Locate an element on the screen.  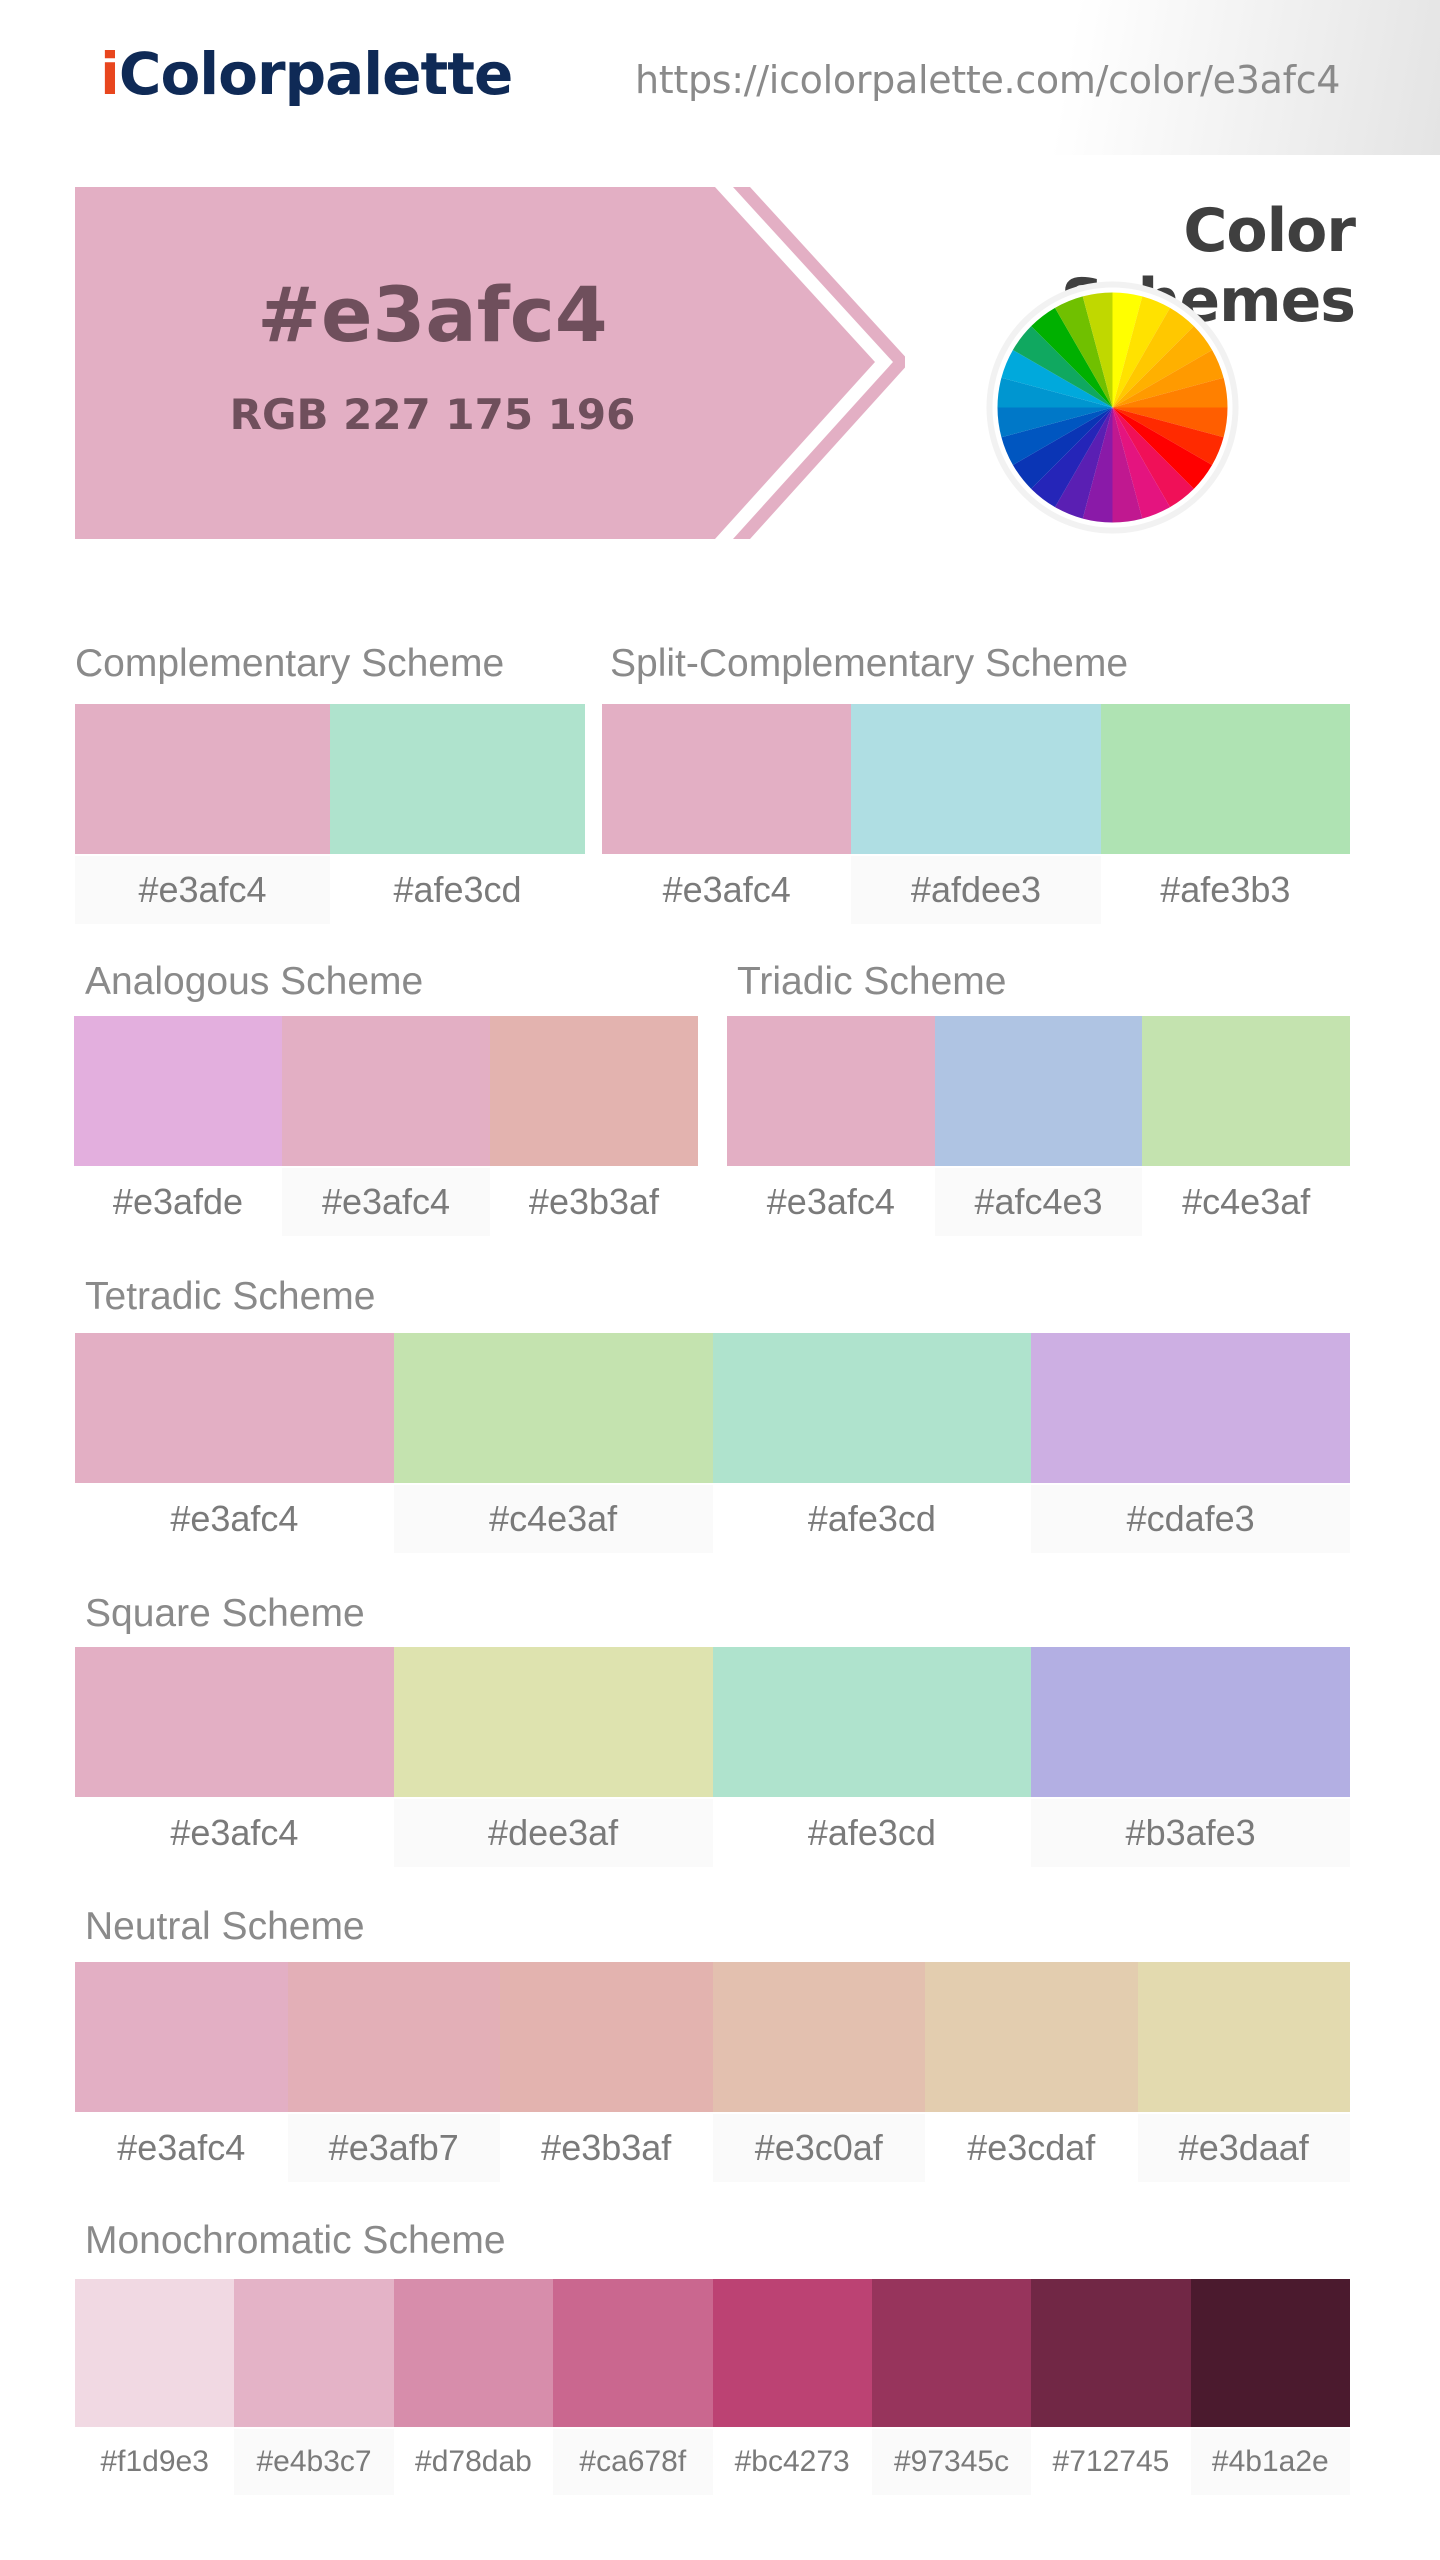
hero-color-banner is located at coordinates (490, 363).